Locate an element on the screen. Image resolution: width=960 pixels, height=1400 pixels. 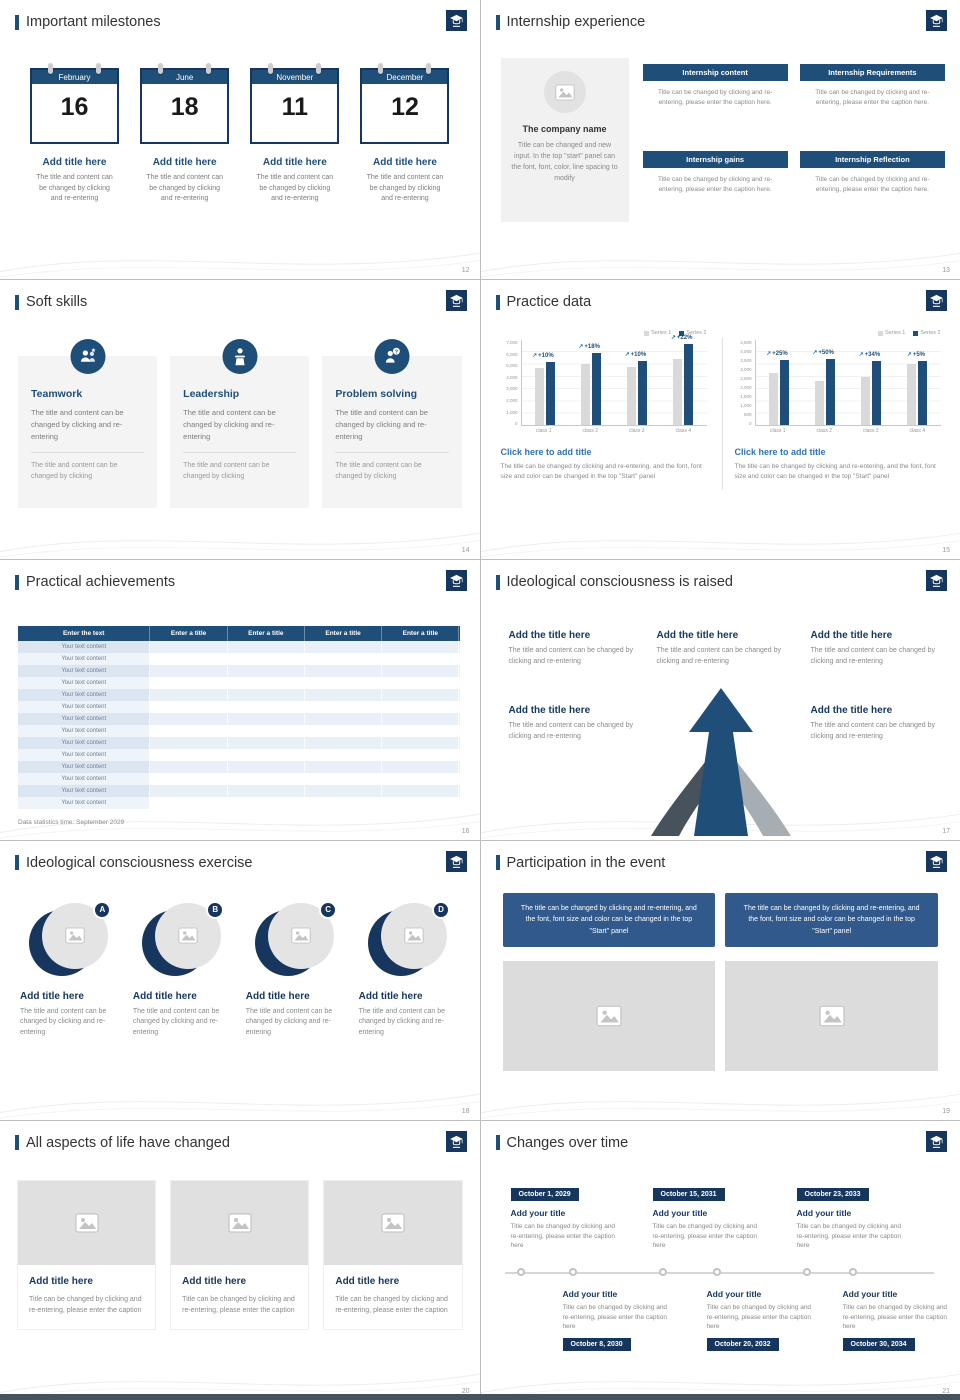
percent-label: ↗+22% is located at coordinates (682, 337).